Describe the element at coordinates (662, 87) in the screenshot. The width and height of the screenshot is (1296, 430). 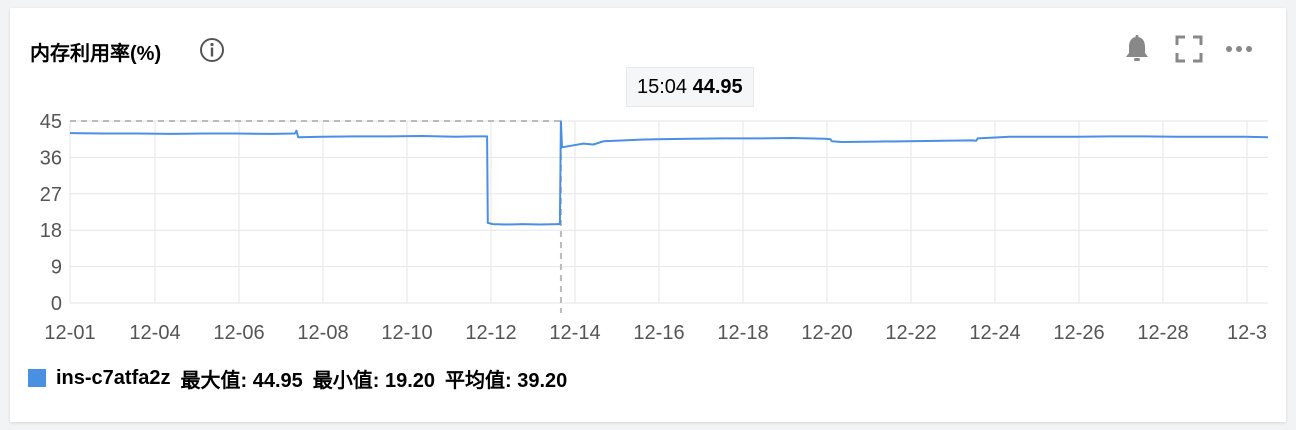
I see `tooltip-time: 15:04` at that location.